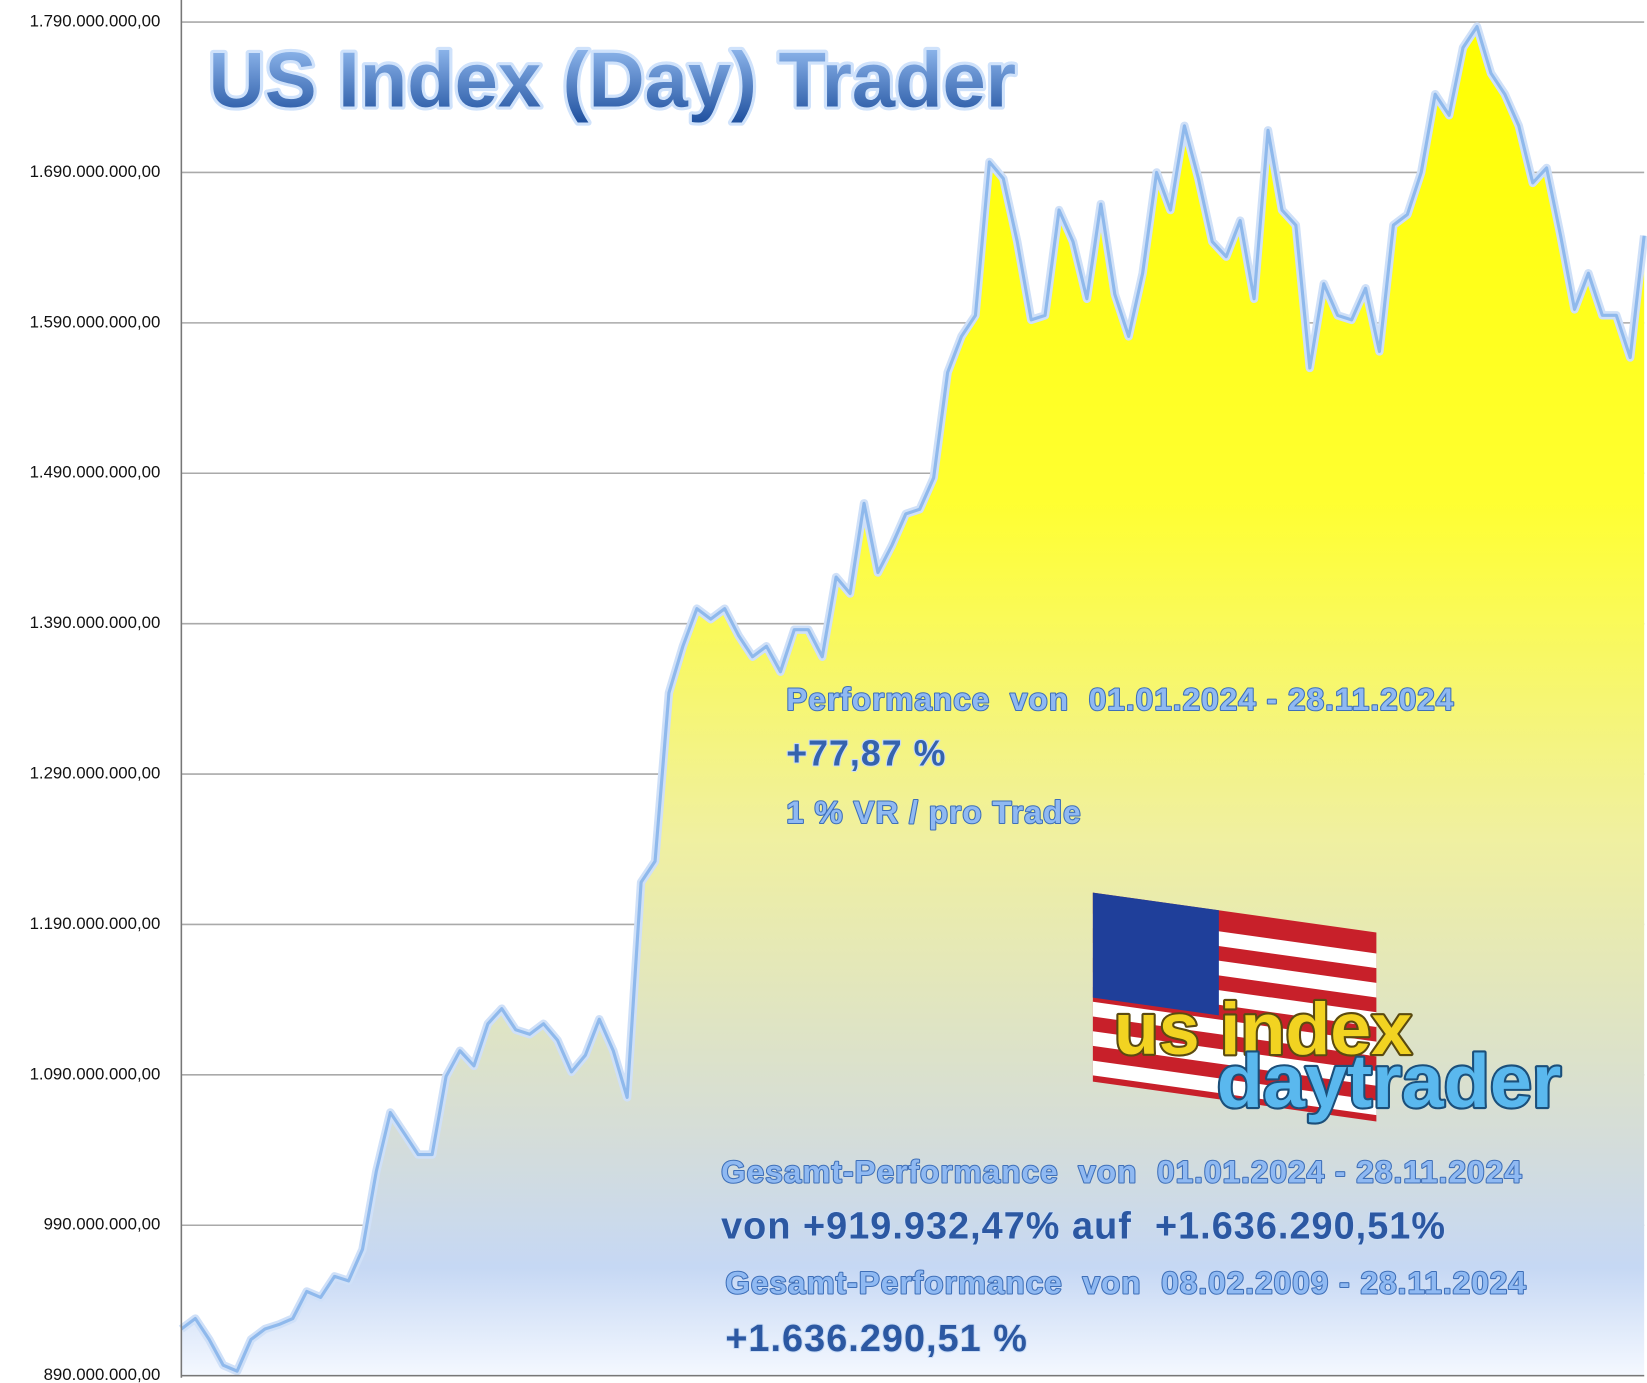 The image size is (1647, 1383). What do you see at coordinates (102, 1224) in the screenshot?
I see `y-tick-label: 990.000.000,00` at bounding box center [102, 1224].